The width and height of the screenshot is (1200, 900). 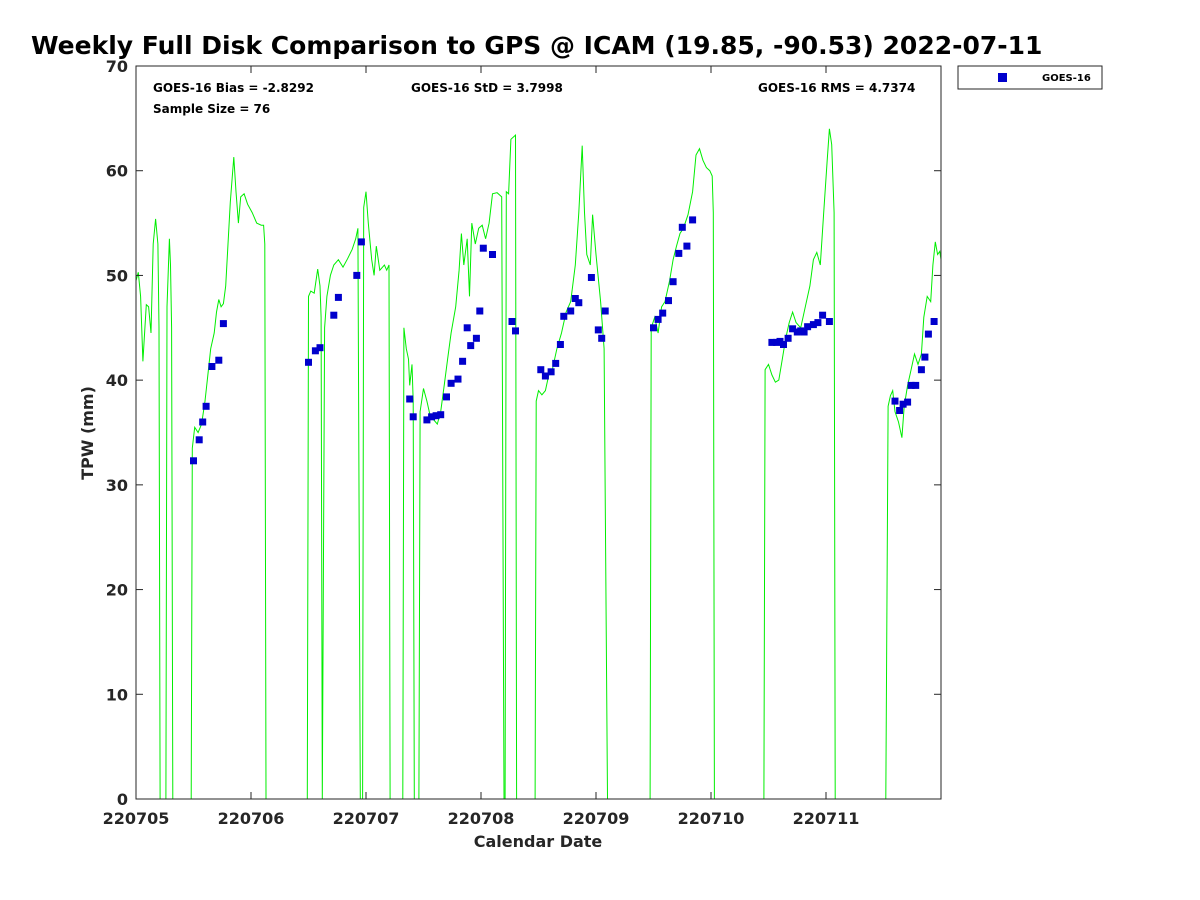 What do you see at coordinates (117, 694) in the screenshot?
I see `y-tick-label: 10` at bounding box center [117, 694].